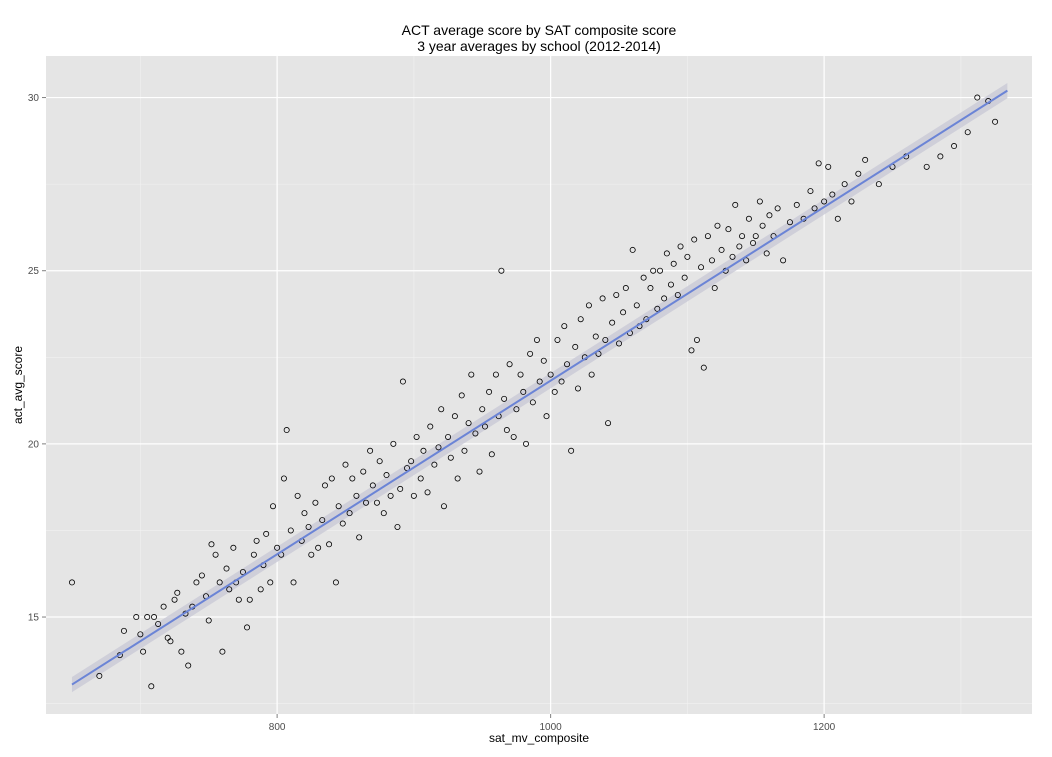 The image size is (1052, 757). What do you see at coordinates (277, 727) in the screenshot?
I see `x-tick-label: 800` at bounding box center [277, 727].